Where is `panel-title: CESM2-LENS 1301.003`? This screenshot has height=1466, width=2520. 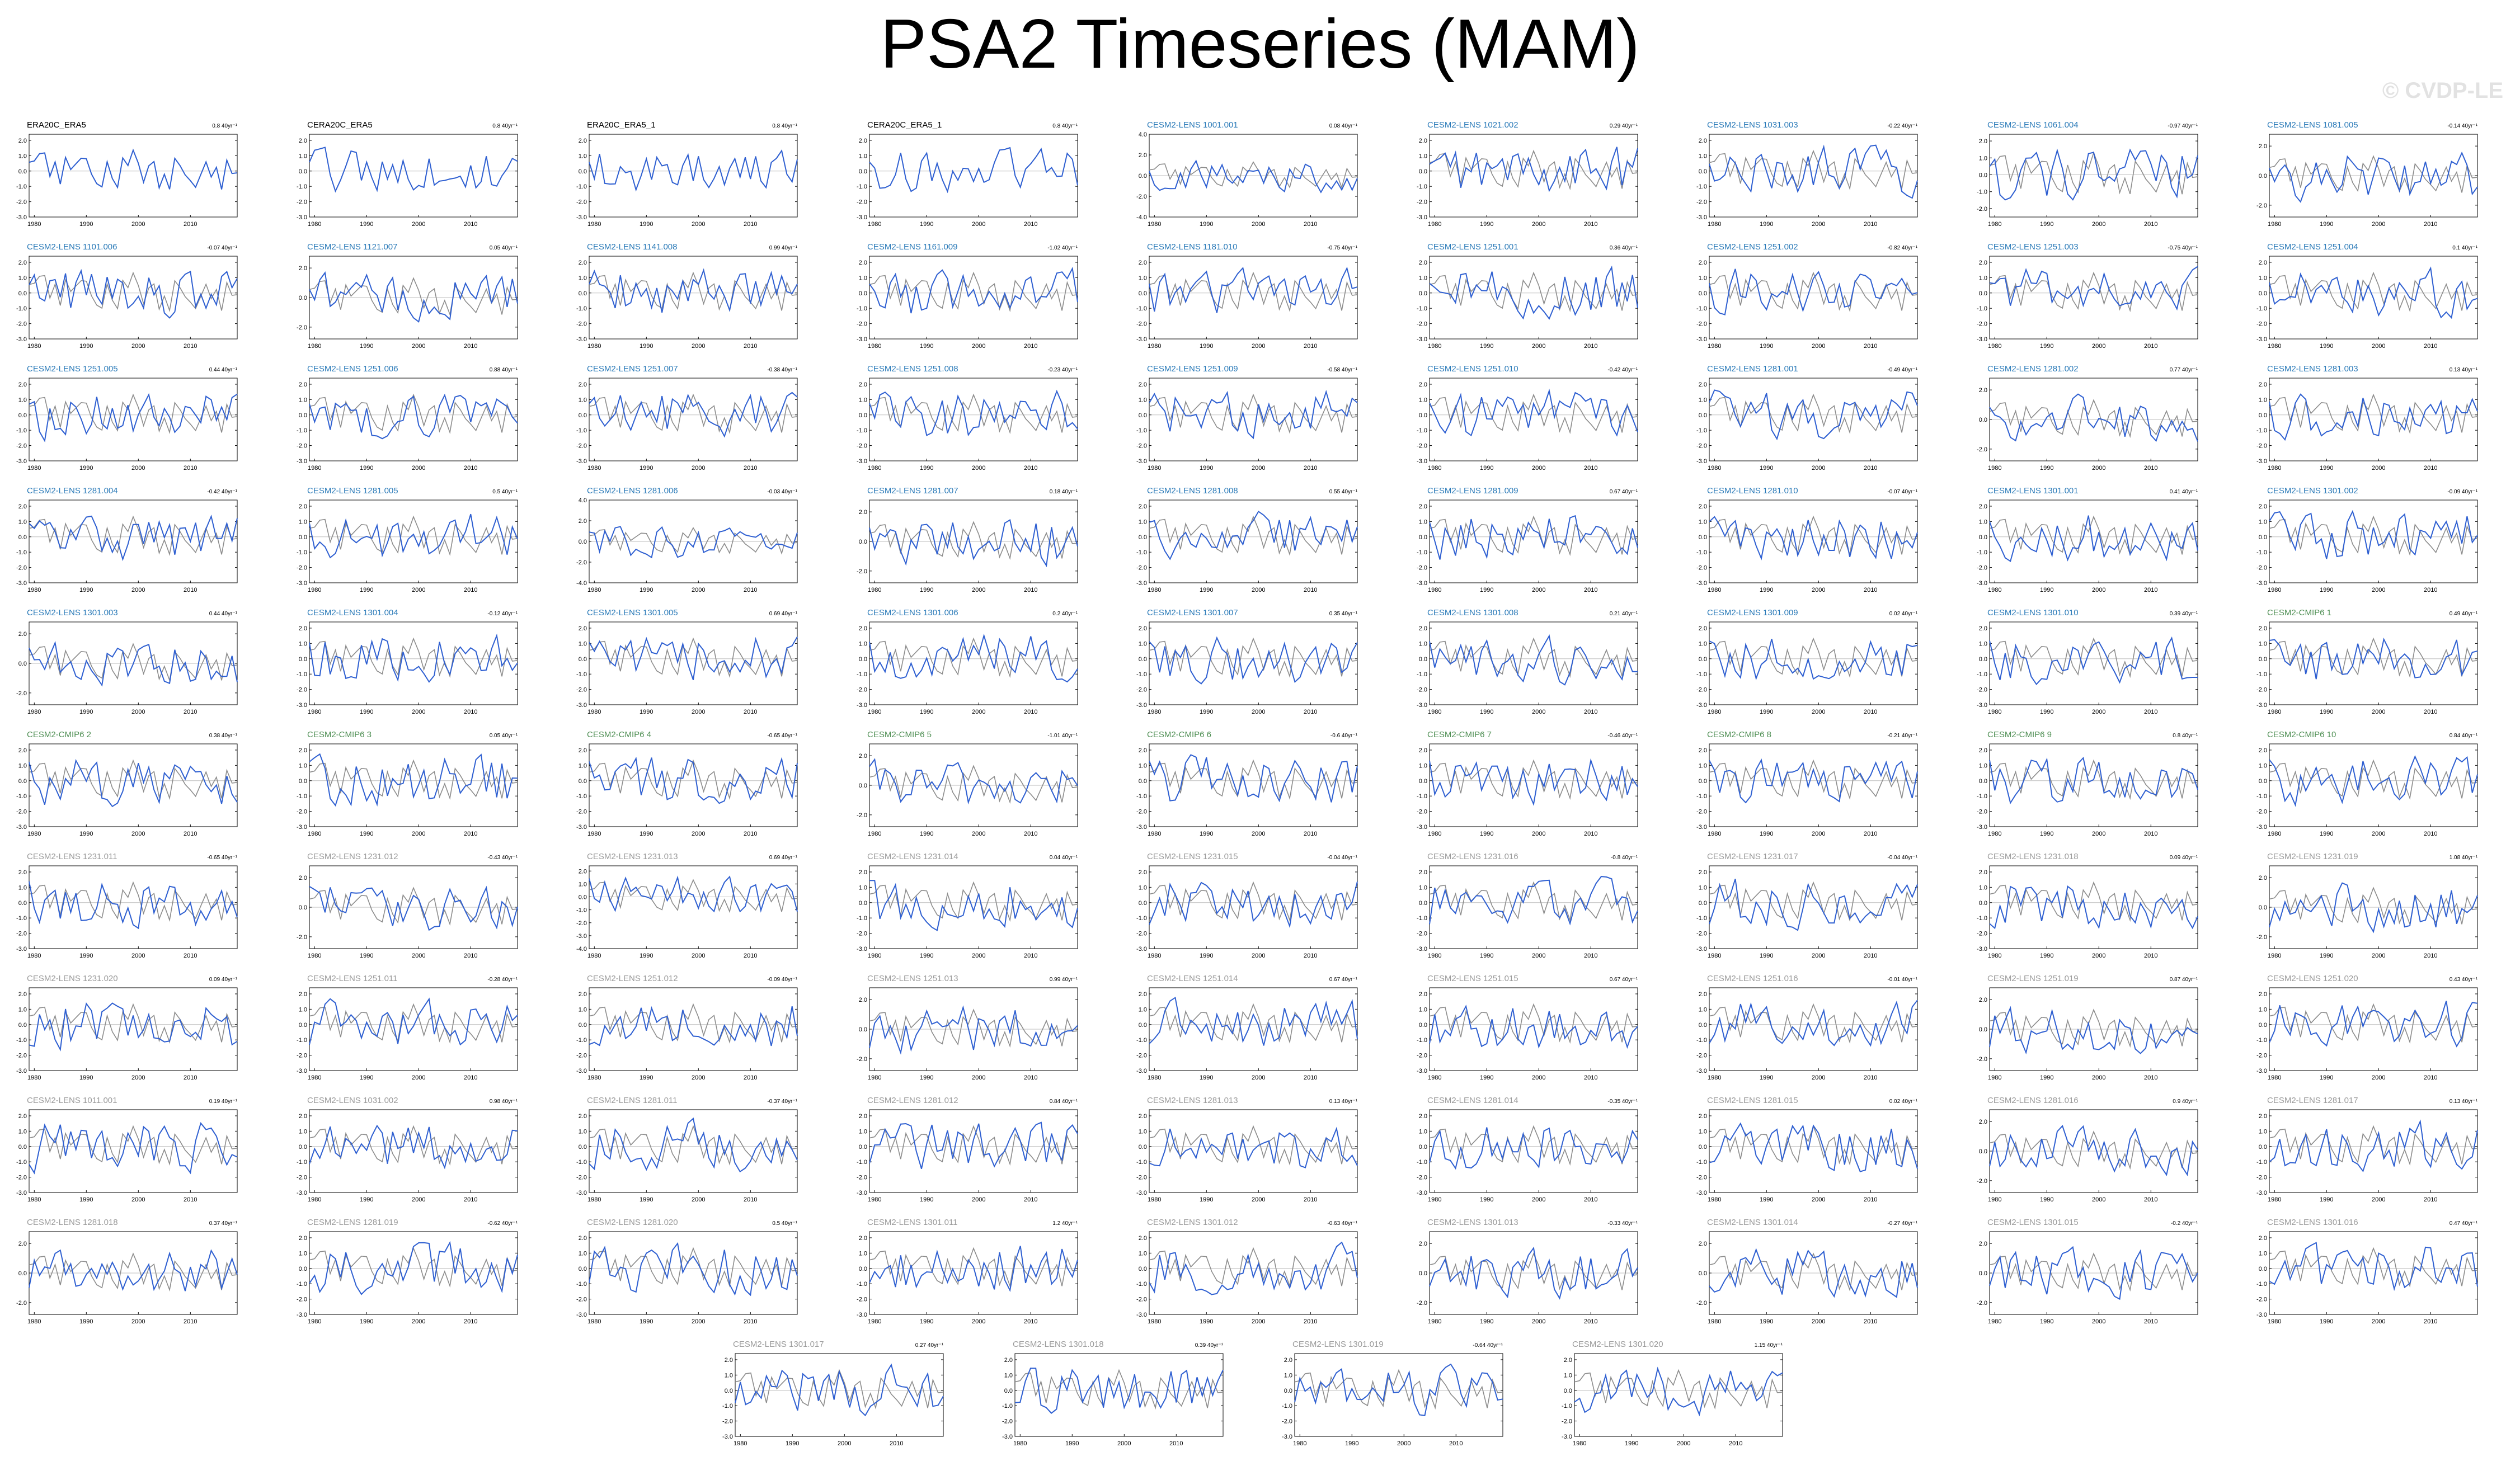
panel-title: CESM2-LENS 1301.003 is located at coordinates (73, 612).